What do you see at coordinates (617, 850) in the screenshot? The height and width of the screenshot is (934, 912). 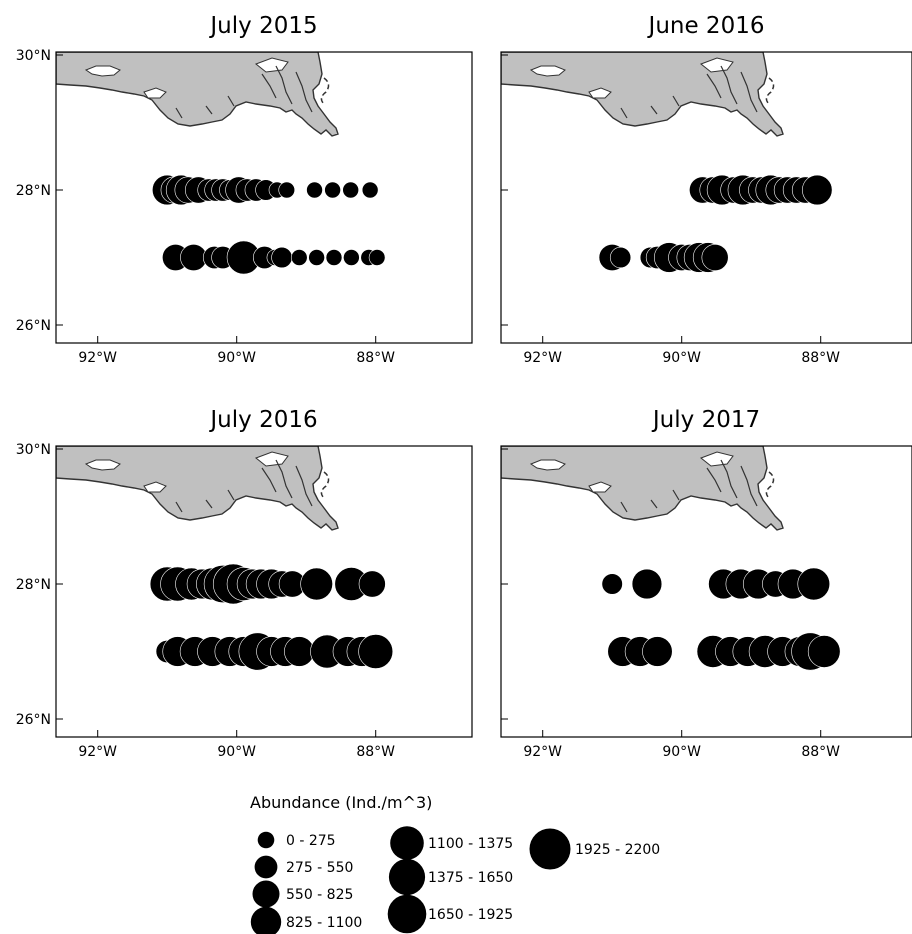 I see `legend-label: 1925 - 2200` at bounding box center [617, 850].